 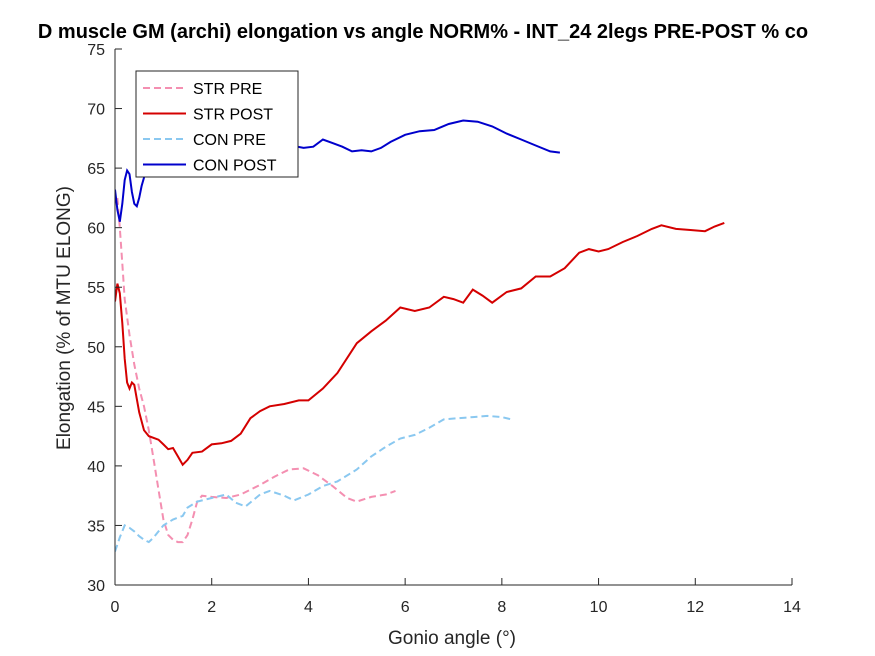 What do you see at coordinates (599, 607) in the screenshot?
I see `x-tick-label: 10` at bounding box center [599, 607].